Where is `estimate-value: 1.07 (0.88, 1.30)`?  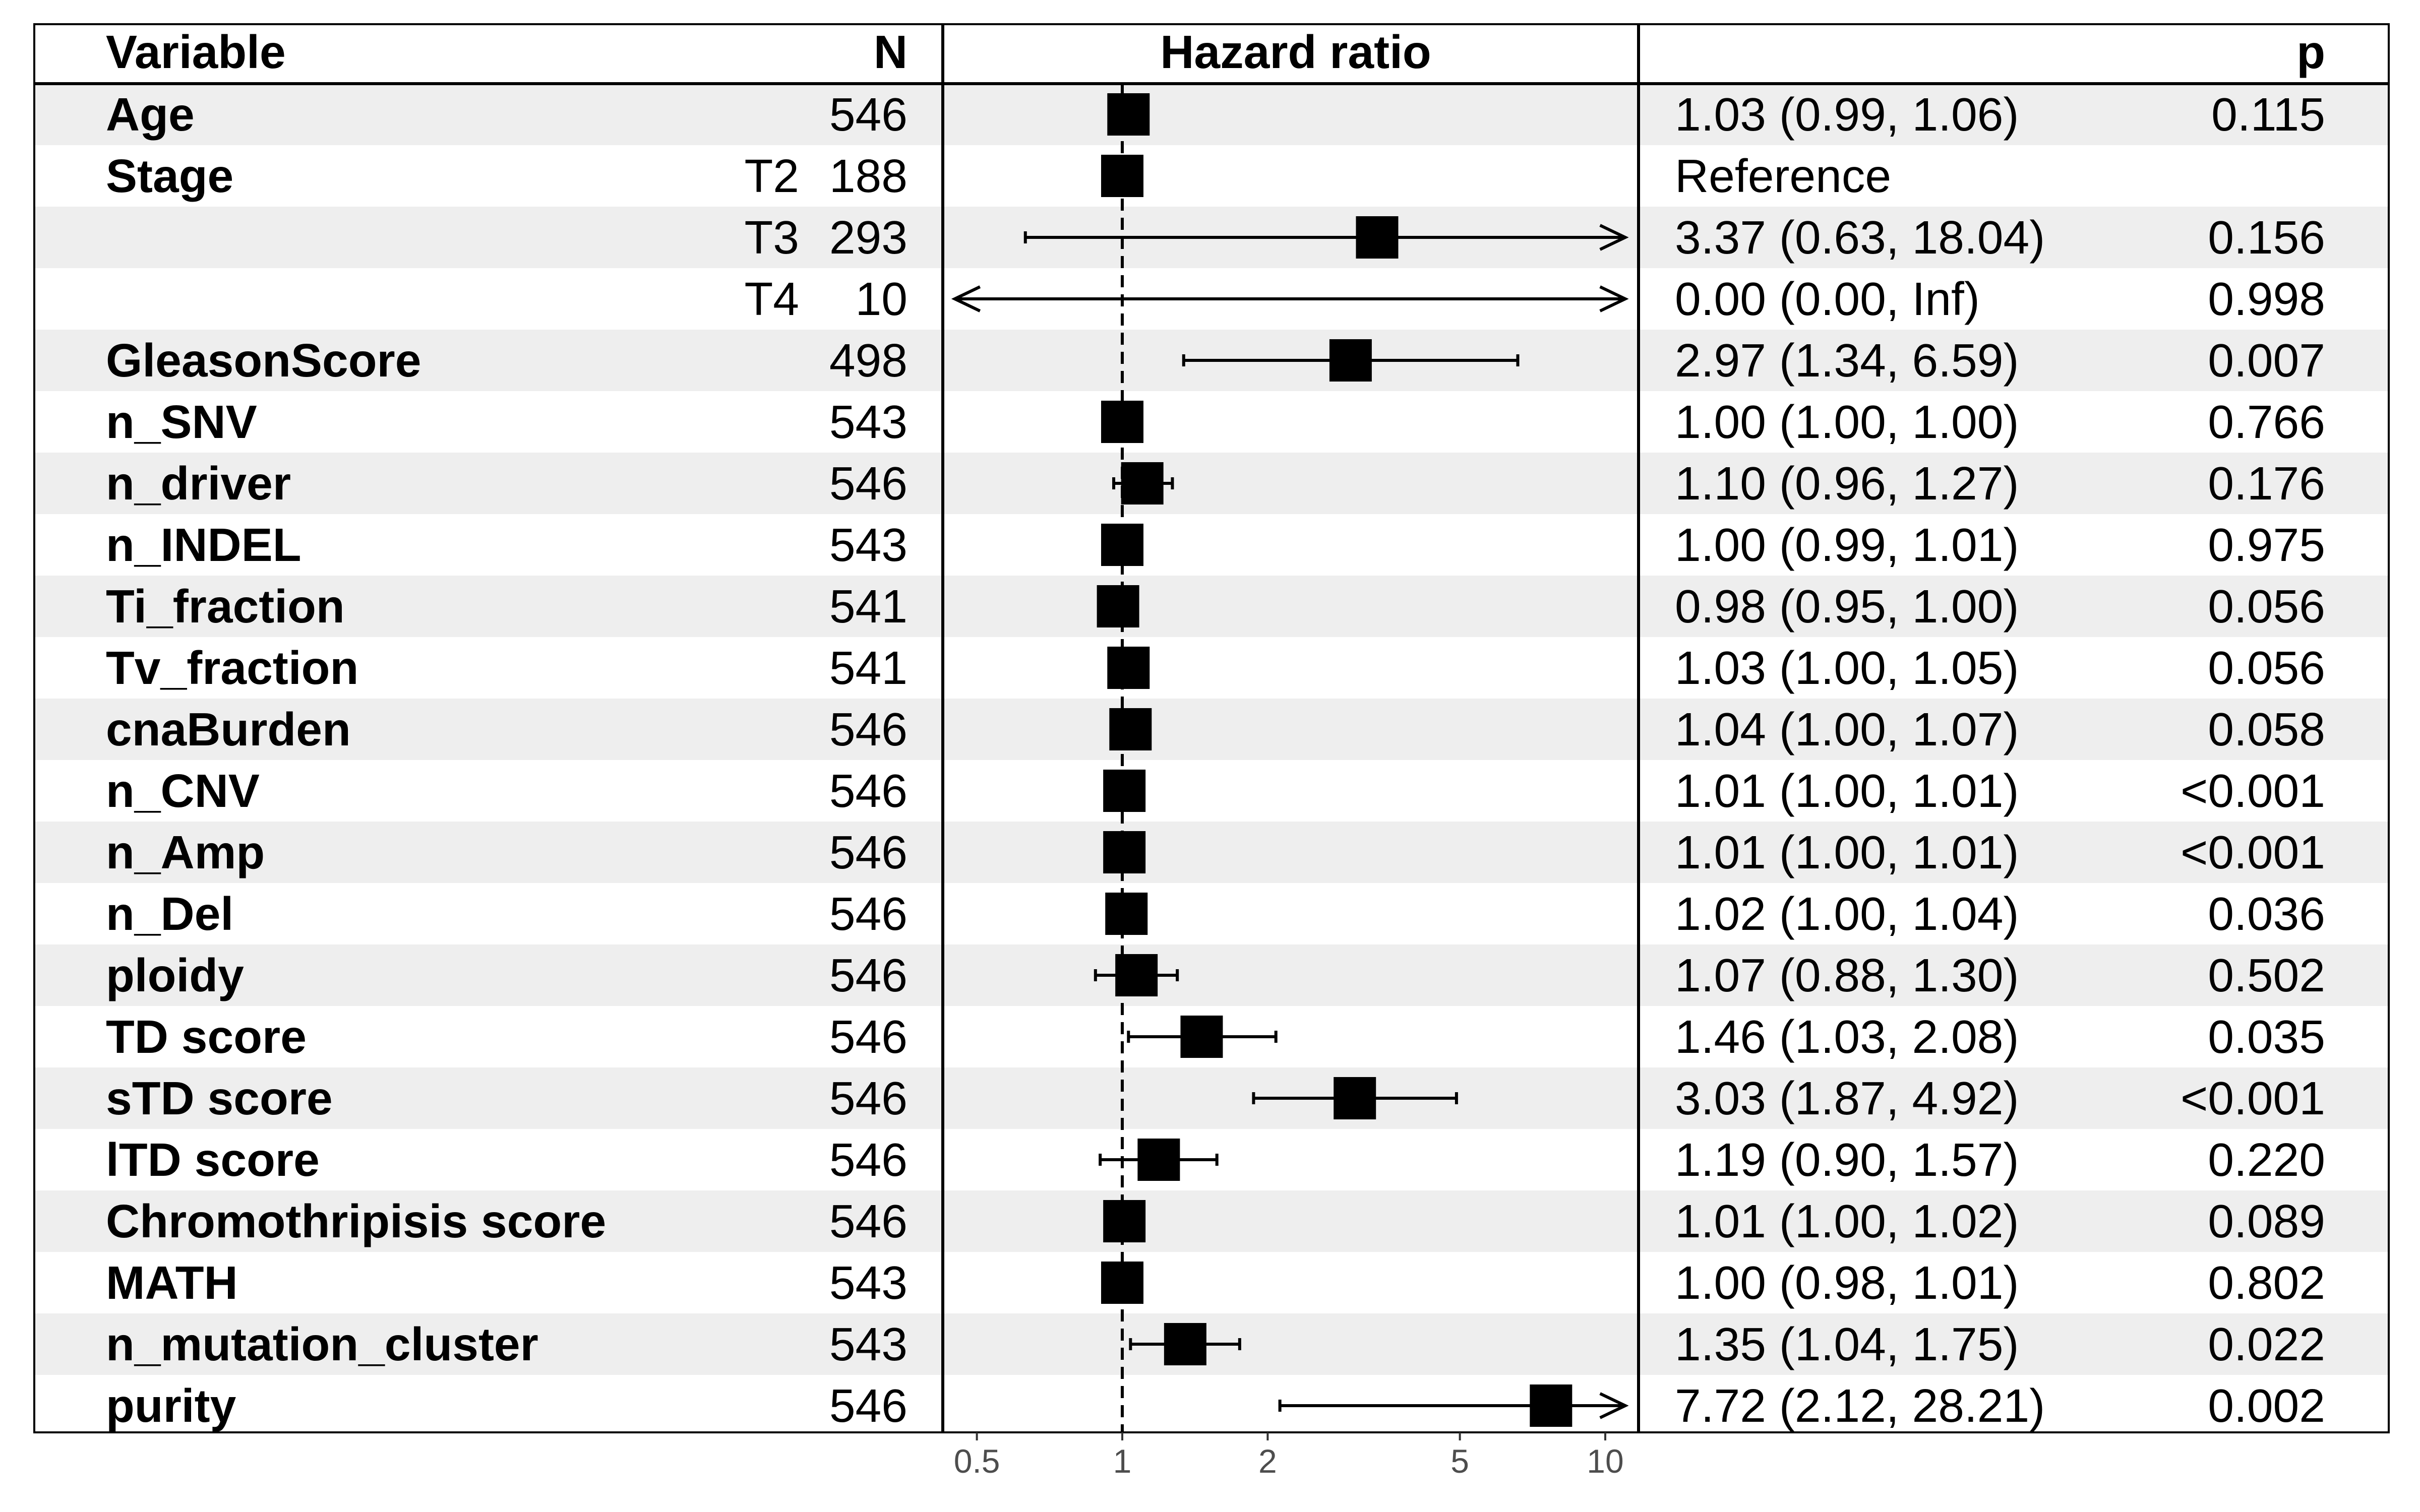 estimate-value: 1.07 (0.88, 1.30) is located at coordinates (1847, 975).